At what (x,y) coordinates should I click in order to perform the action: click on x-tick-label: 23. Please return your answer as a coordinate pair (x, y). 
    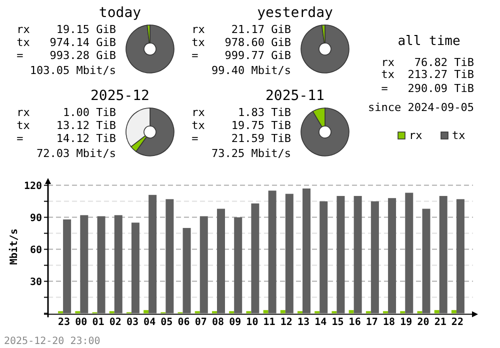
    Looking at the image, I should click on (64, 322).